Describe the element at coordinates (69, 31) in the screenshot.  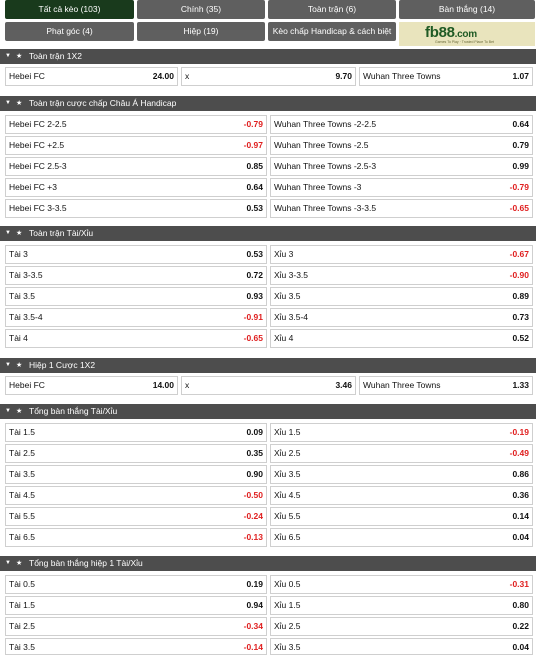
I see `tab-corners: Phạt góc (4)` at that location.